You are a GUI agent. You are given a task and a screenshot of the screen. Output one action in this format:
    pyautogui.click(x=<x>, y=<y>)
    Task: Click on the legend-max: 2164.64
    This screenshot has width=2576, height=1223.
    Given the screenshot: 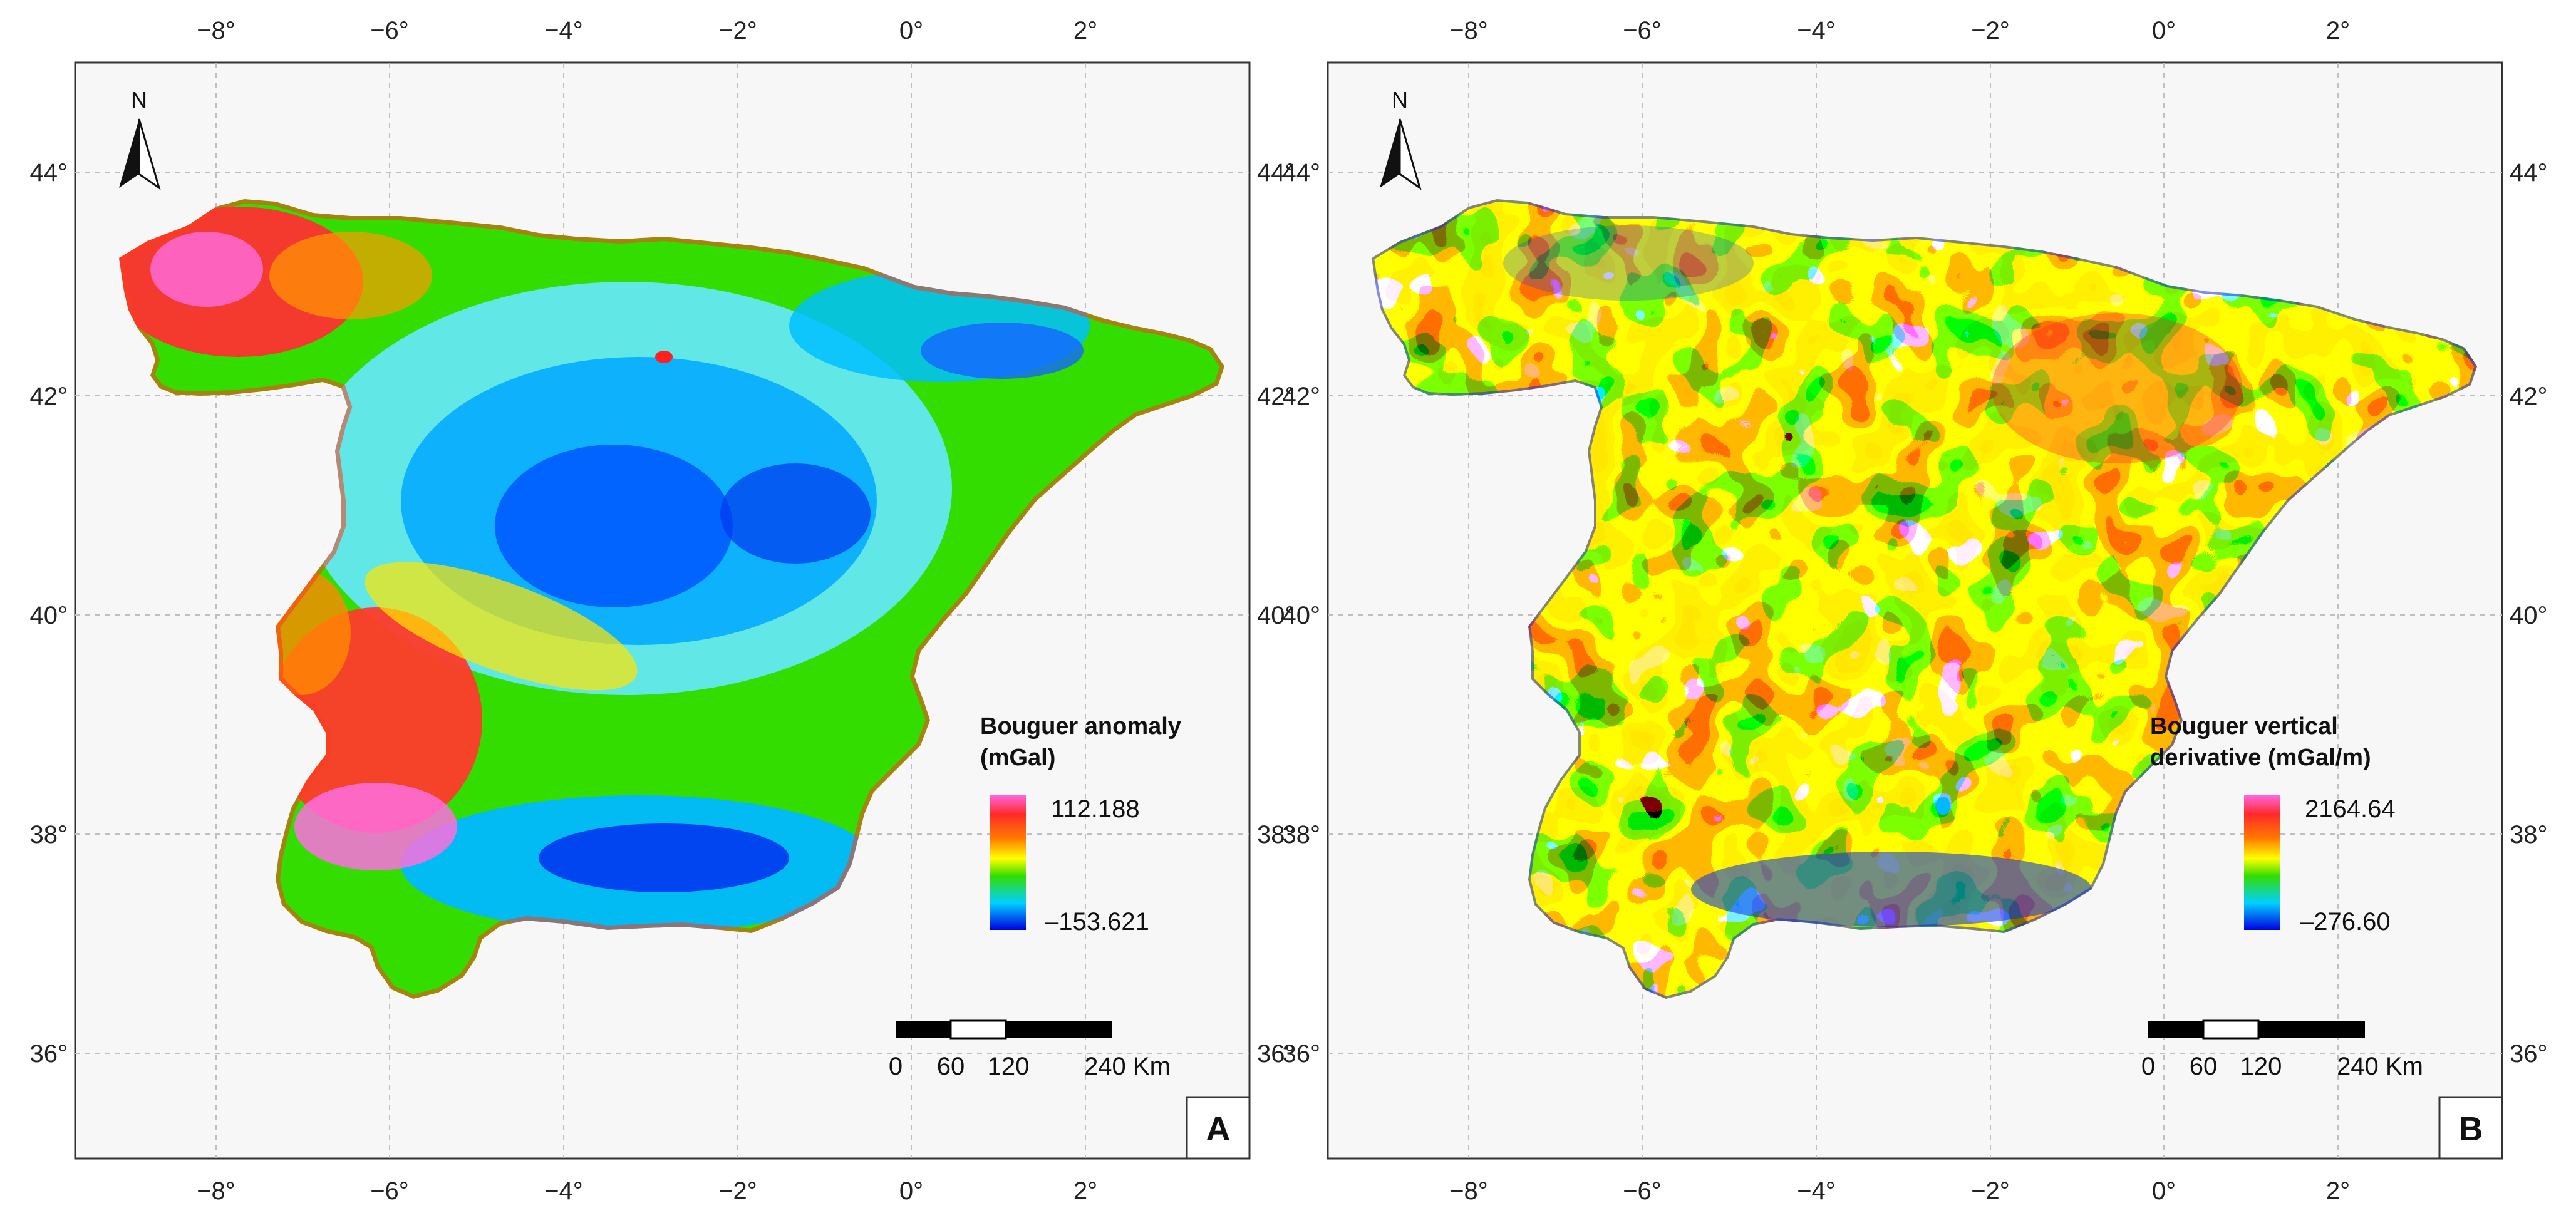 What is the action you would take?
    pyautogui.click(x=2350, y=809)
    